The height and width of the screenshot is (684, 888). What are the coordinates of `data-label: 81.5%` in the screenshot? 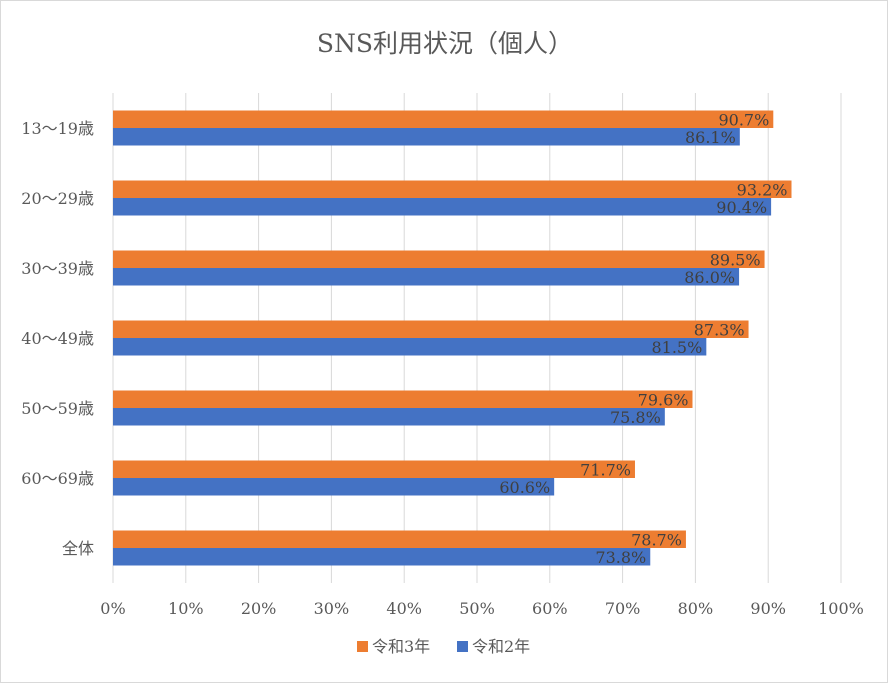 It's located at (676, 347).